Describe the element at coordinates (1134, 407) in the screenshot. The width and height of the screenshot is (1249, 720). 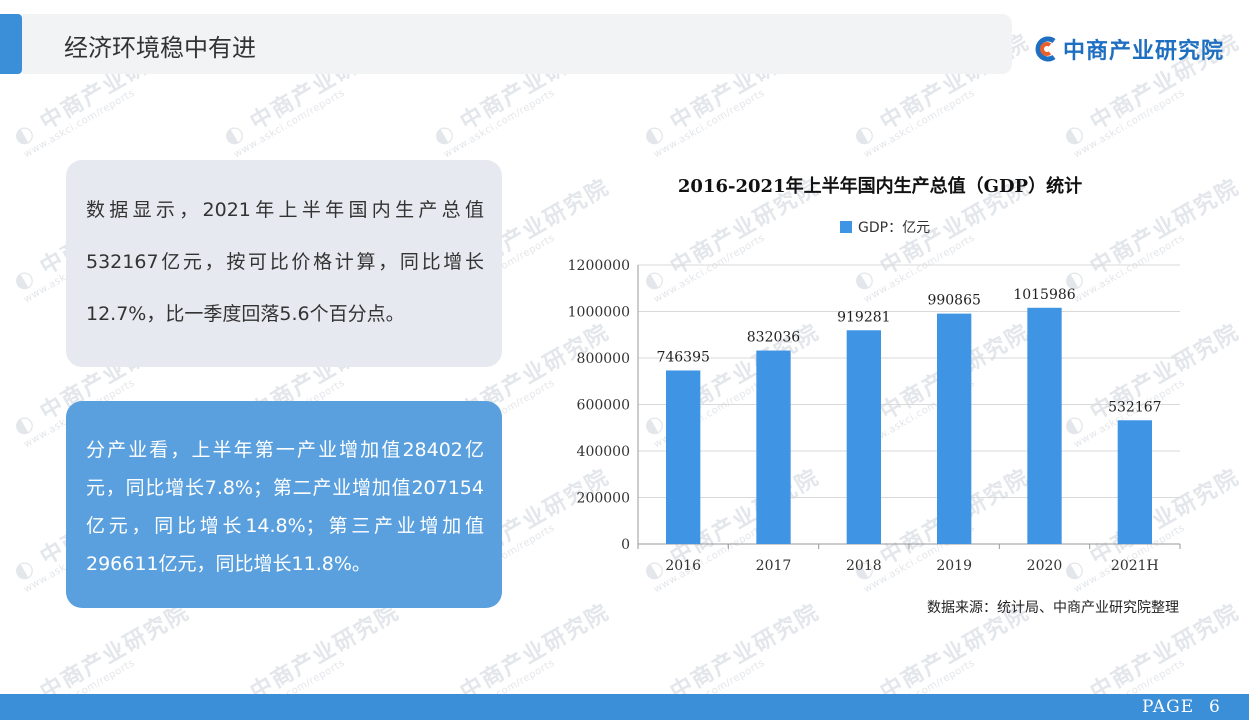
I see `bar-value-label: 532167` at that location.